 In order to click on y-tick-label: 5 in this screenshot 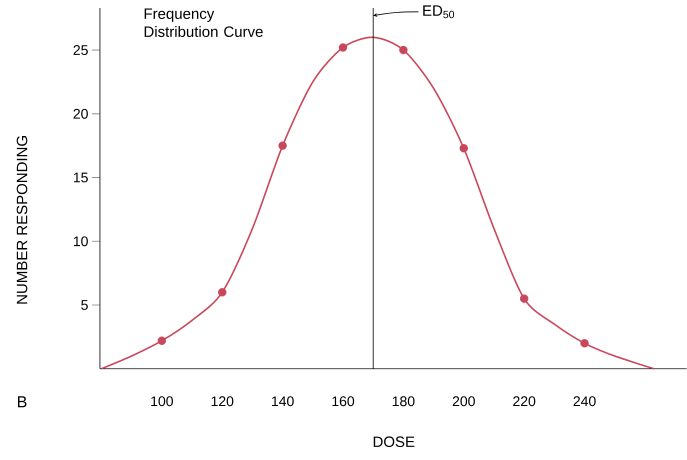, I will do `click(84, 305)`.